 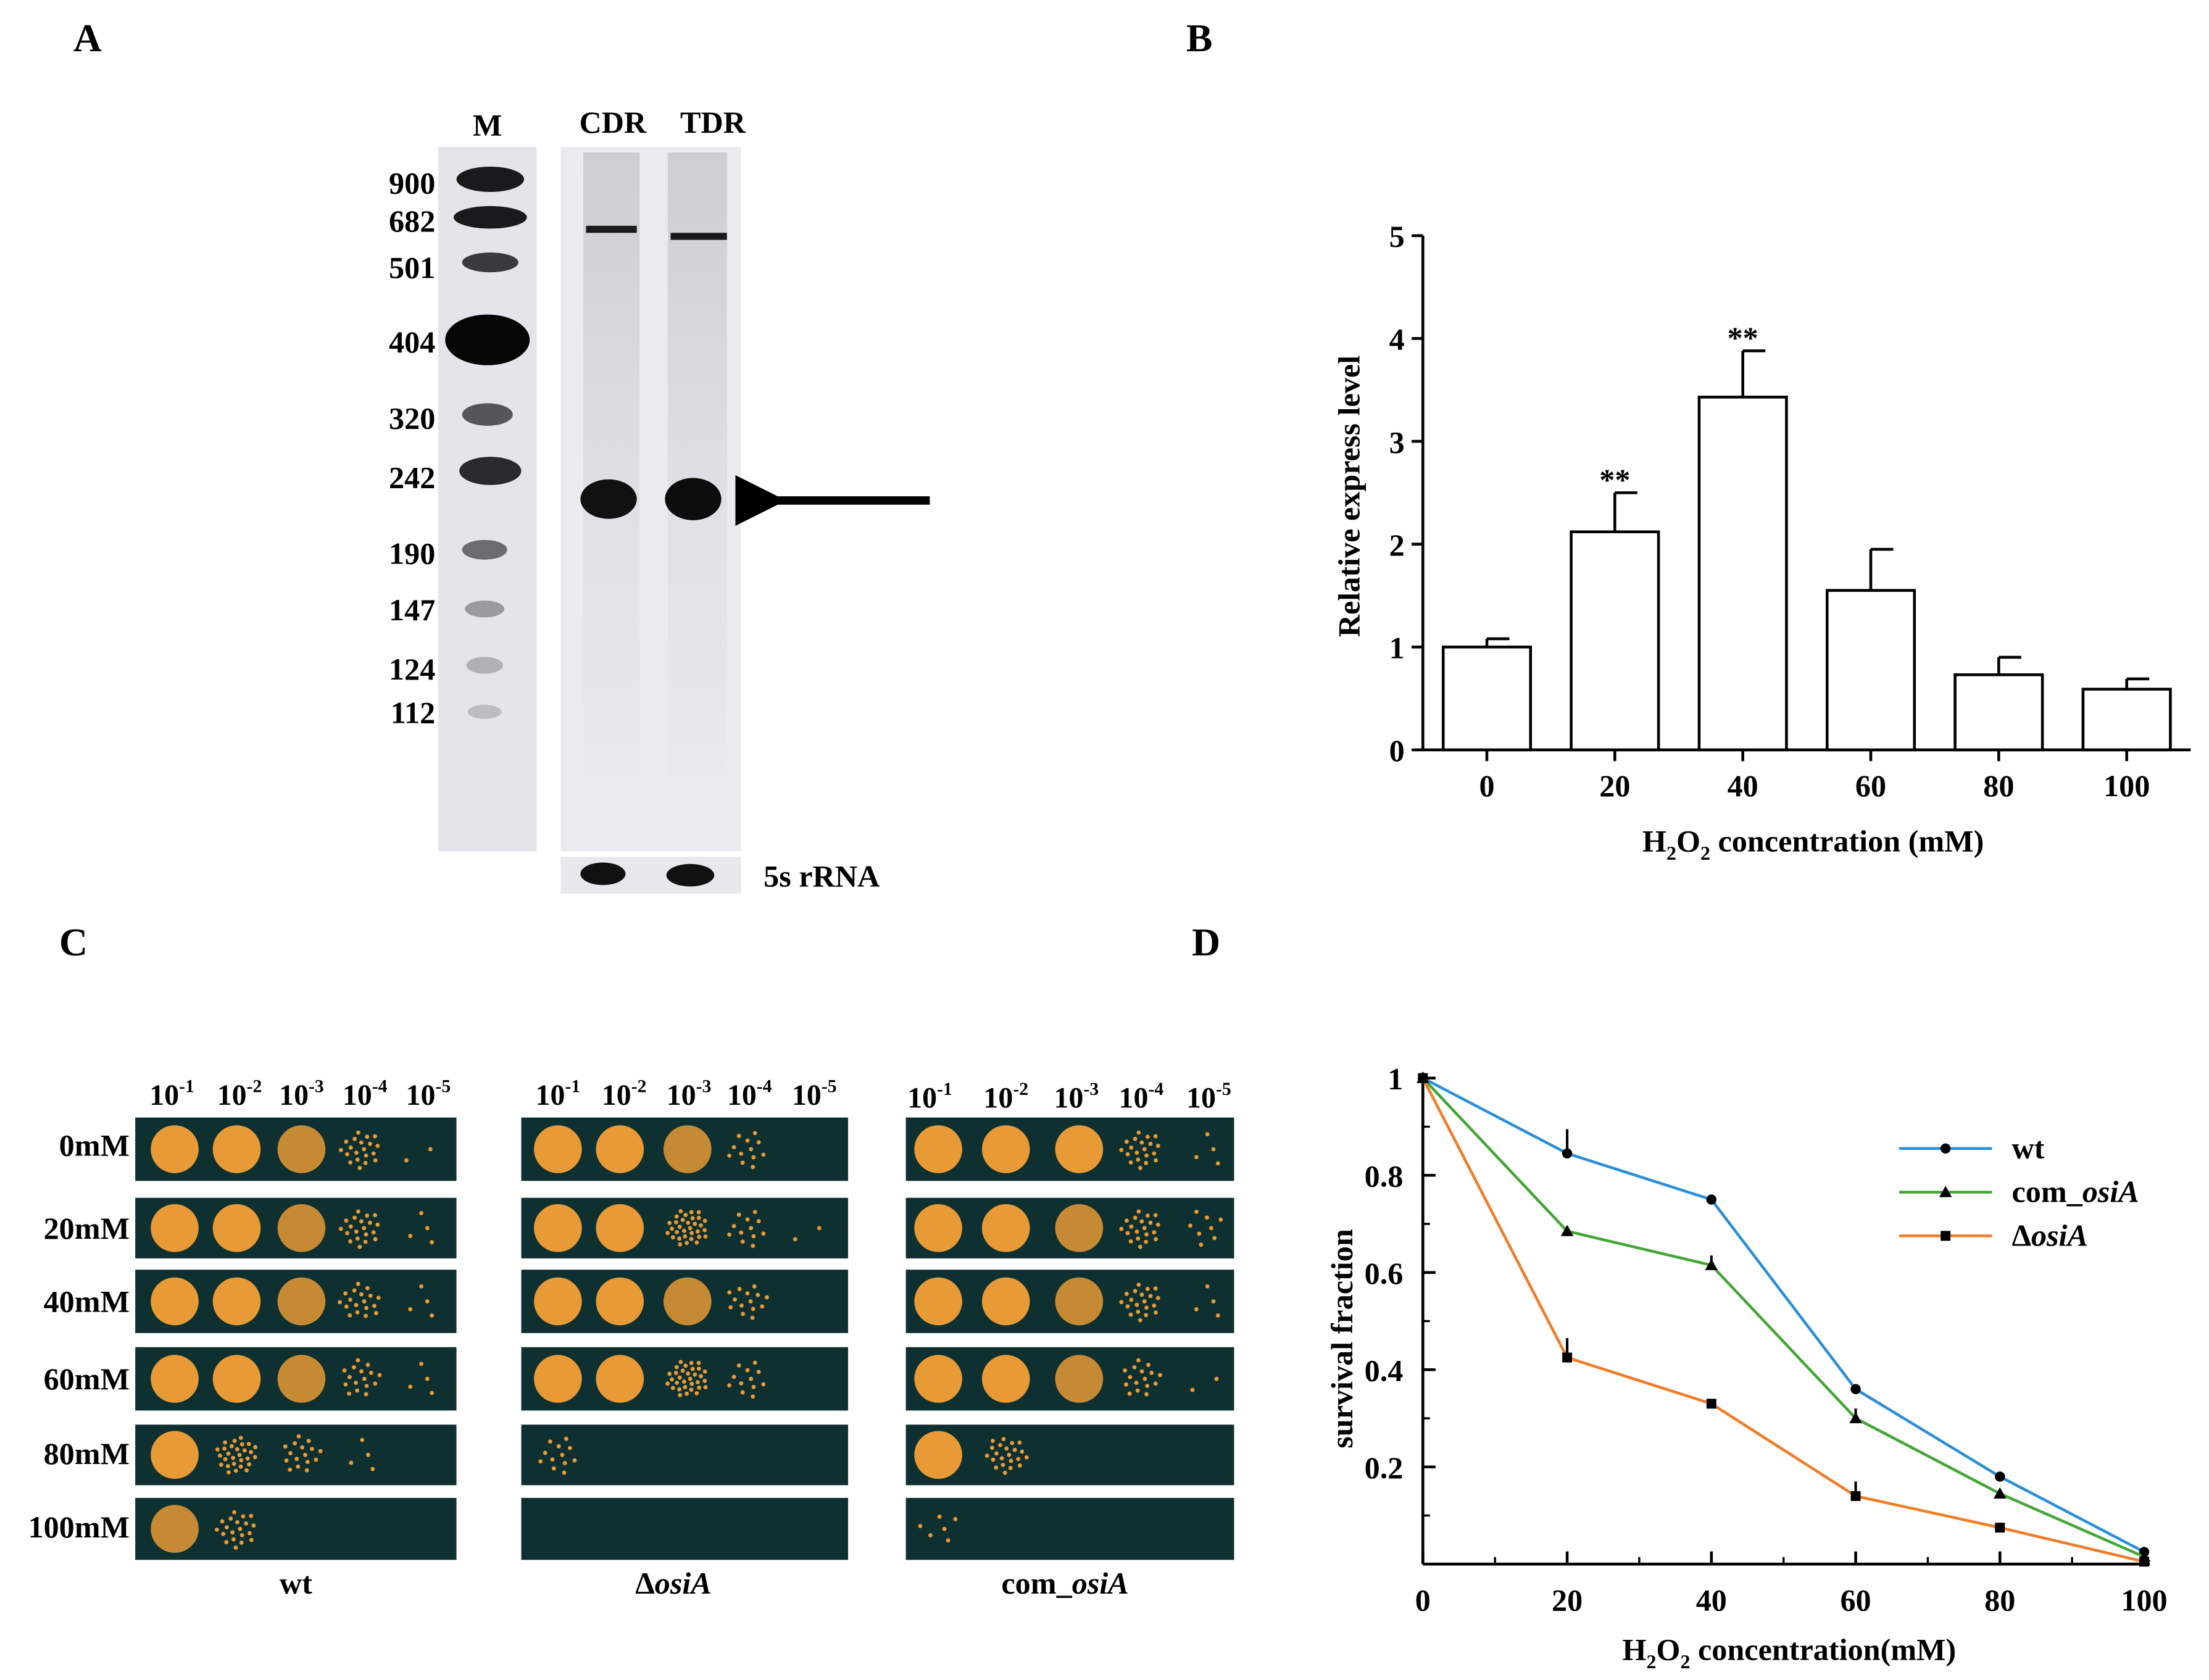 What do you see at coordinates (1069, 1097) in the screenshot?
I see `dilution-headers-com: 10-1 10-2 10-3 10-4 10-5` at bounding box center [1069, 1097].